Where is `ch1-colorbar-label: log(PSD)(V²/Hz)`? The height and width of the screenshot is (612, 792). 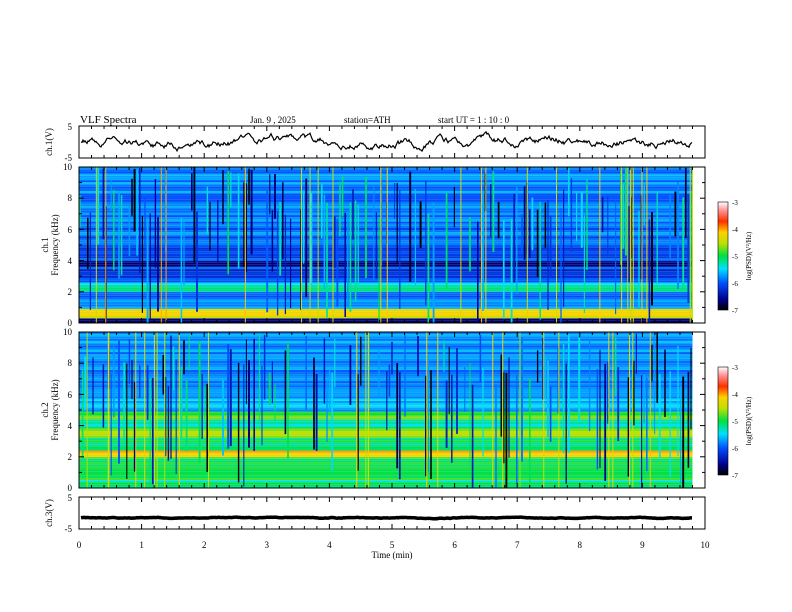 ch1-colorbar-label: log(PSD)(V²/Hz) is located at coordinates (749, 255).